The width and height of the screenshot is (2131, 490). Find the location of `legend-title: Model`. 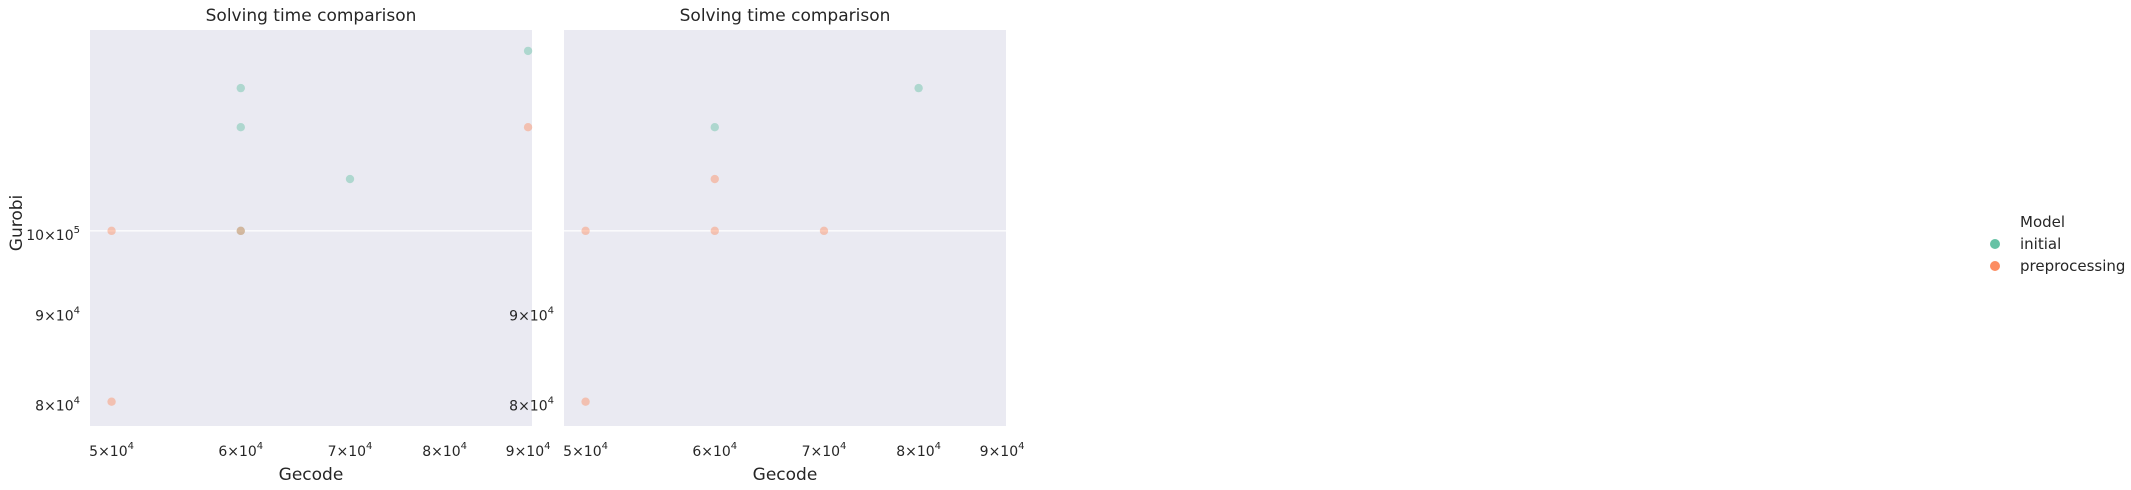

legend-title: Model is located at coordinates (2042, 222).